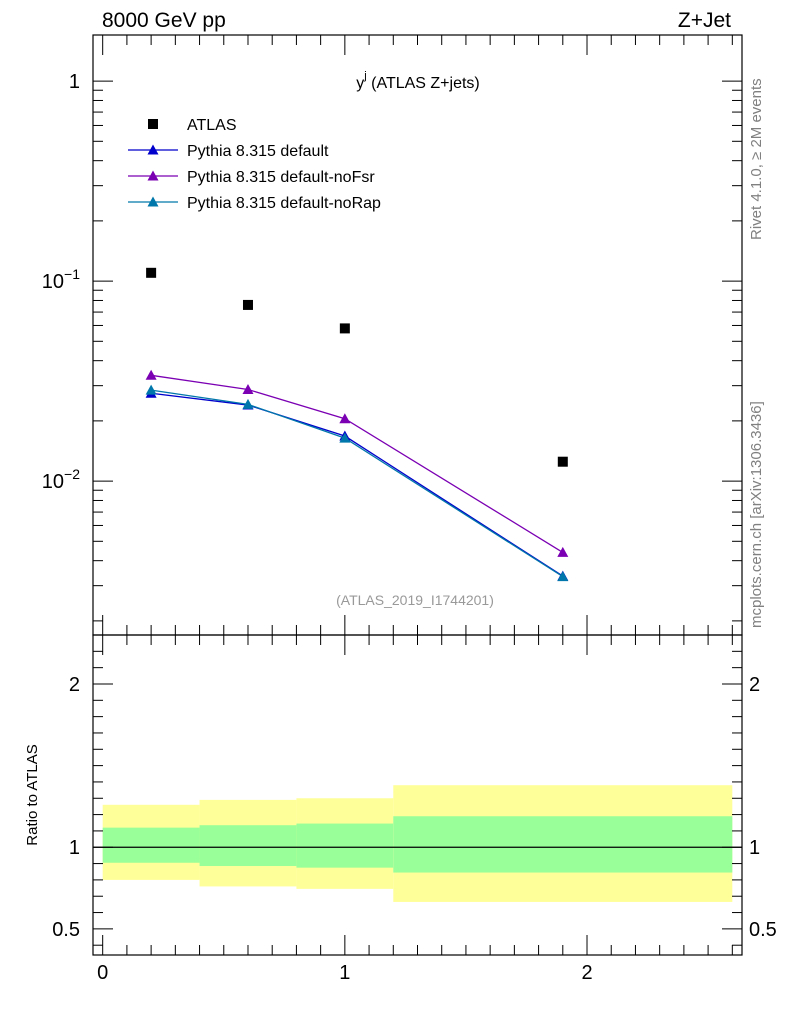 The height and width of the screenshot is (1024, 786). Describe the element at coordinates (153, 175) in the screenshot. I see `legend-marker-noFsr` at that location.